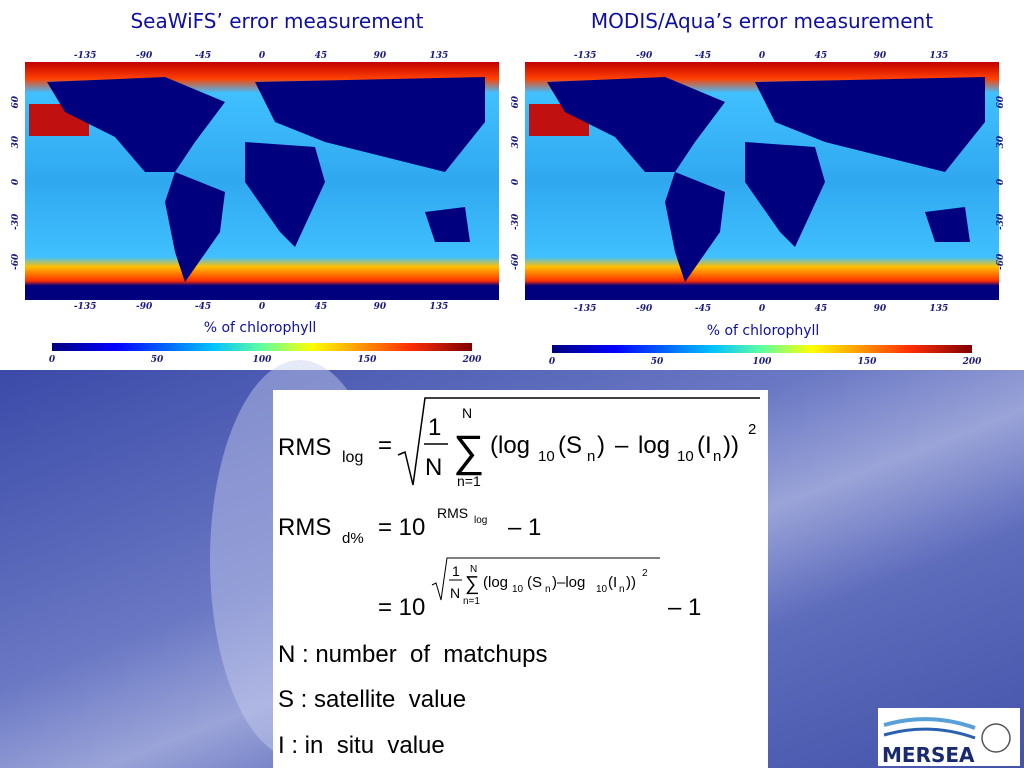 The width and height of the screenshot is (1024, 768). Describe the element at coordinates (361, 745) in the screenshot. I see `definition: I : in situ value` at that location.